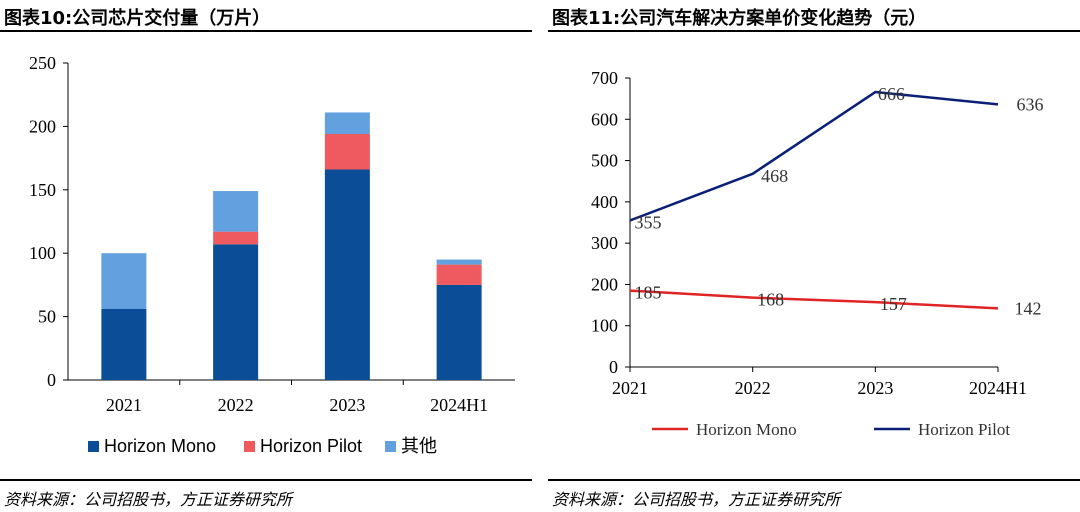 The image size is (1080, 512). I want to click on y-tick-label: 300, so click(604, 243).